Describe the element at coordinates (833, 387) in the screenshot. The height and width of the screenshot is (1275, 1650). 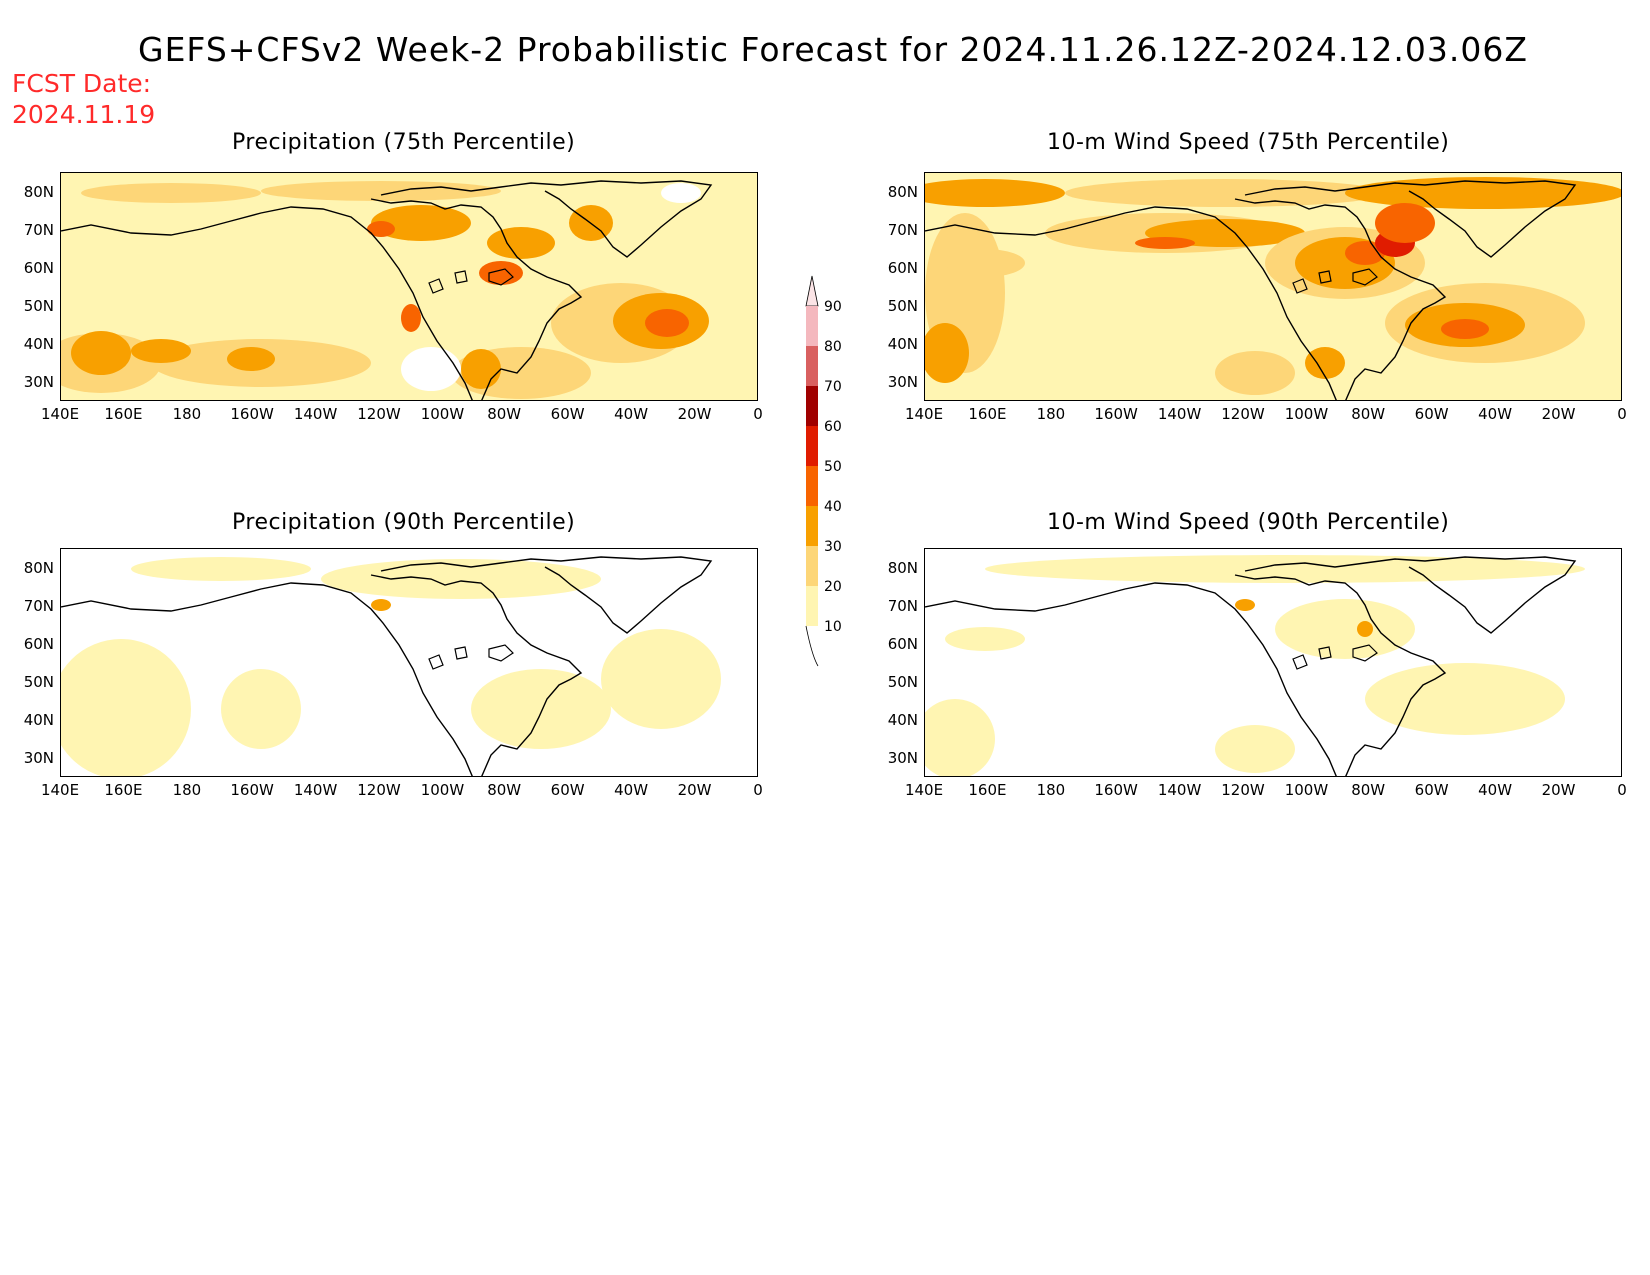
I see `colorbar-level-label: 70` at that location.